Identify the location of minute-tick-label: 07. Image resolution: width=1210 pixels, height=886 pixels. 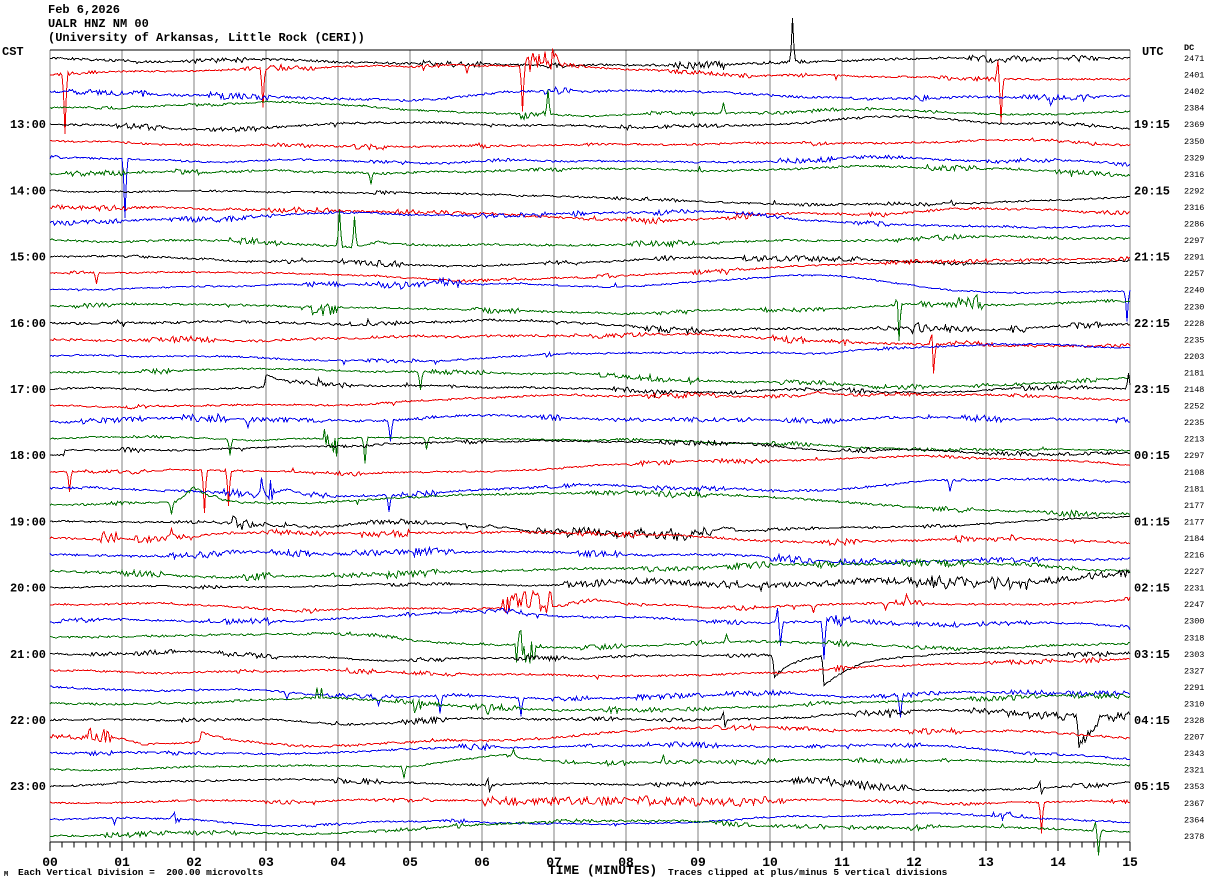
(554, 862).